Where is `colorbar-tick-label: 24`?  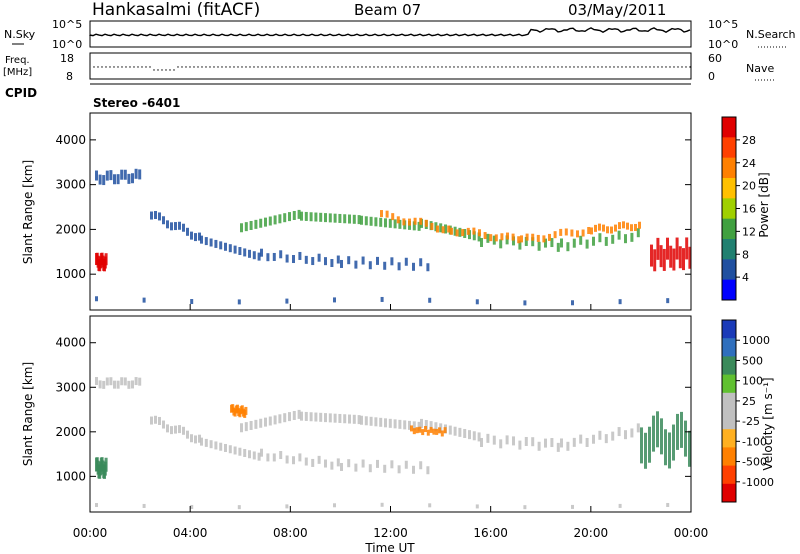
colorbar-tick-label: 24 is located at coordinates (749, 163).